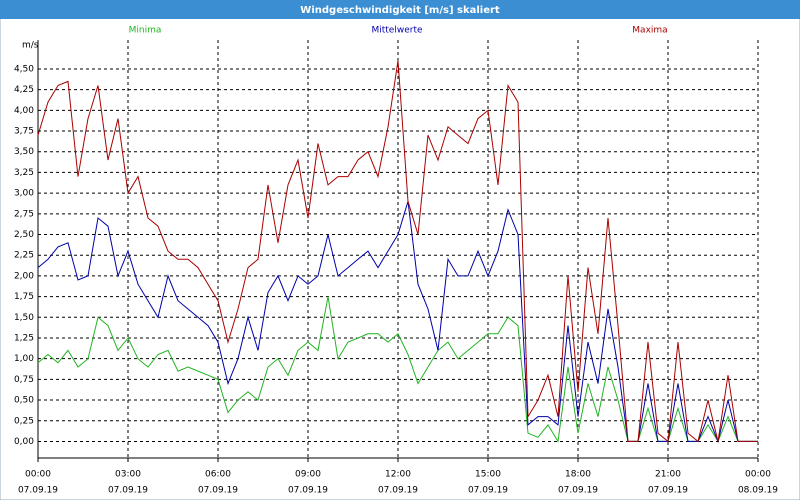 The width and height of the screenshot is (800, 500). I want to click on y-tick-label: 4,50, so click(24, 69).